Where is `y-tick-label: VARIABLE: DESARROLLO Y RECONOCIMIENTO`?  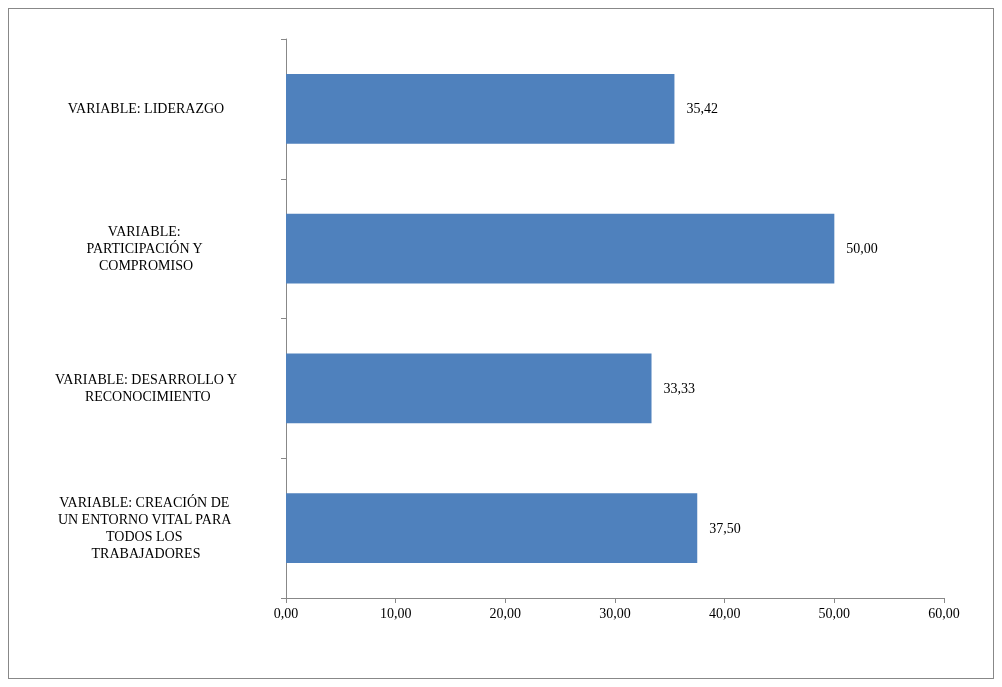
y-tick-label: VARIABLE: DESARROLLO Y RECONOCIMIENTO is located at coordinates (146, 388).